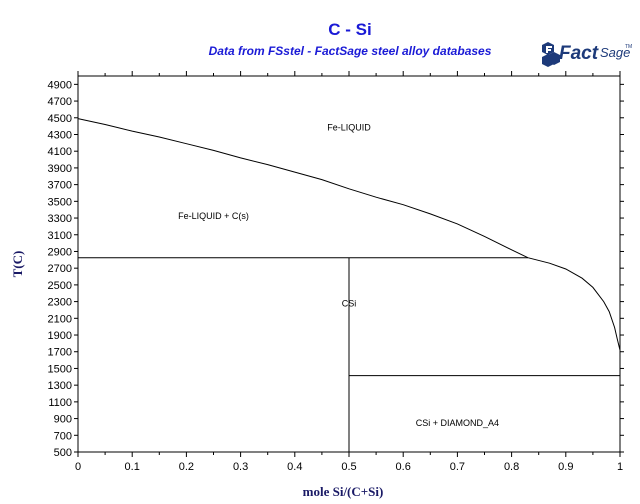  I want to click on phase-label: CSi + DIAMOND_A4, so click(457, 423).